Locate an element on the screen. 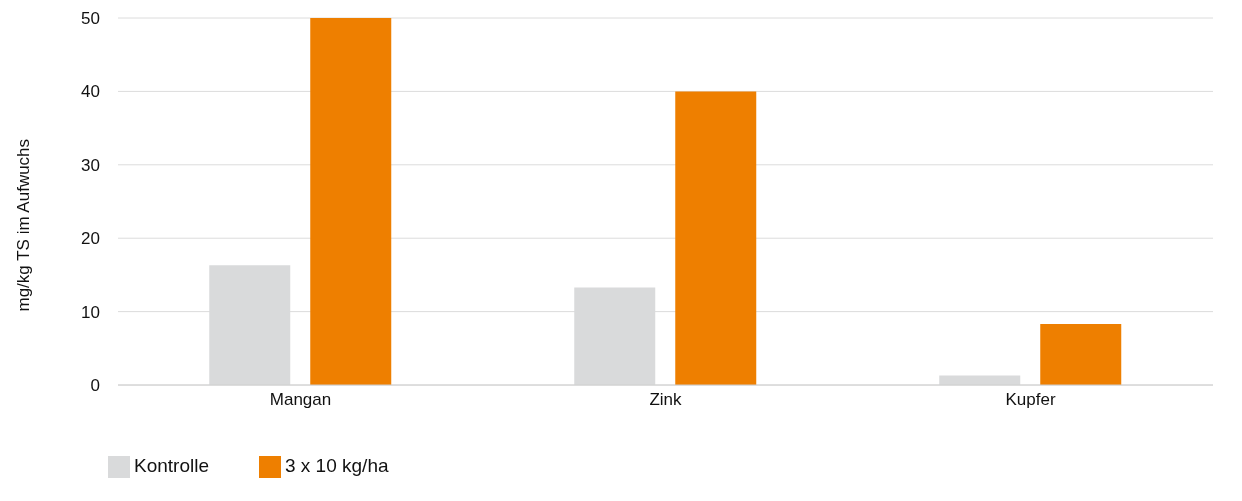 The width and height of the screenshot is (1242, 501). legend-label: 3 x 10 kg/ha is located at coordinates (337, 466).